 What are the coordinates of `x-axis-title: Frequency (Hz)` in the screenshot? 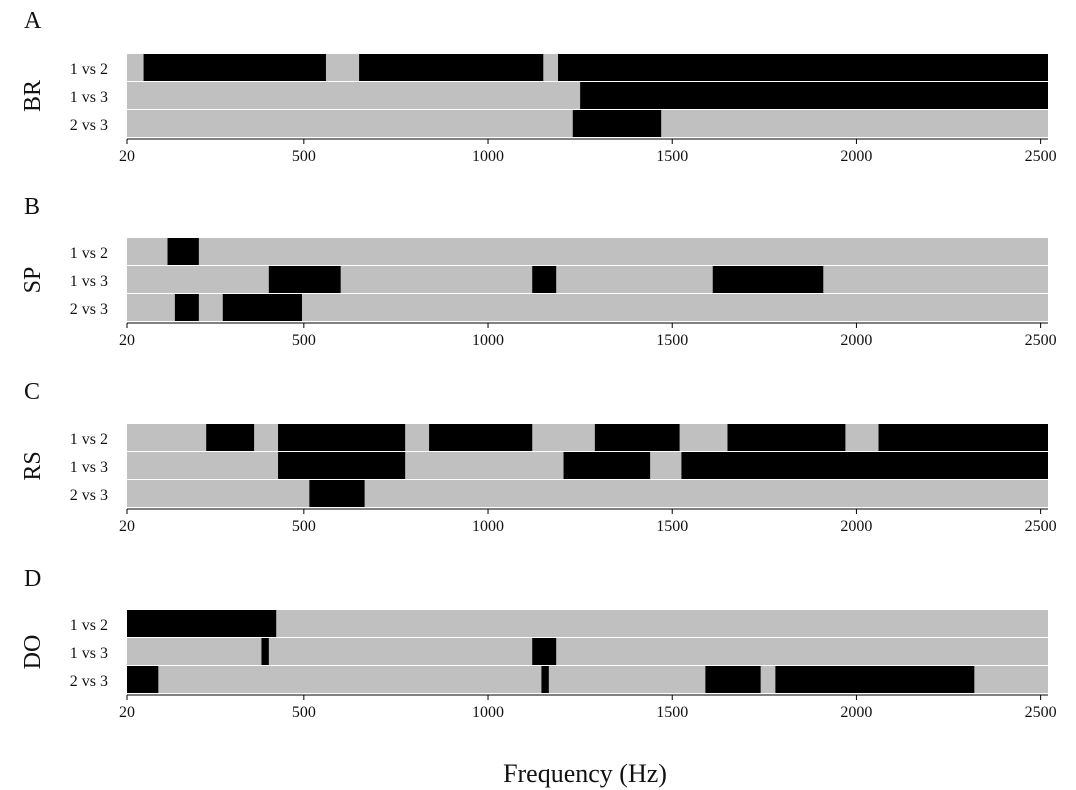 It's located at (585, 773).